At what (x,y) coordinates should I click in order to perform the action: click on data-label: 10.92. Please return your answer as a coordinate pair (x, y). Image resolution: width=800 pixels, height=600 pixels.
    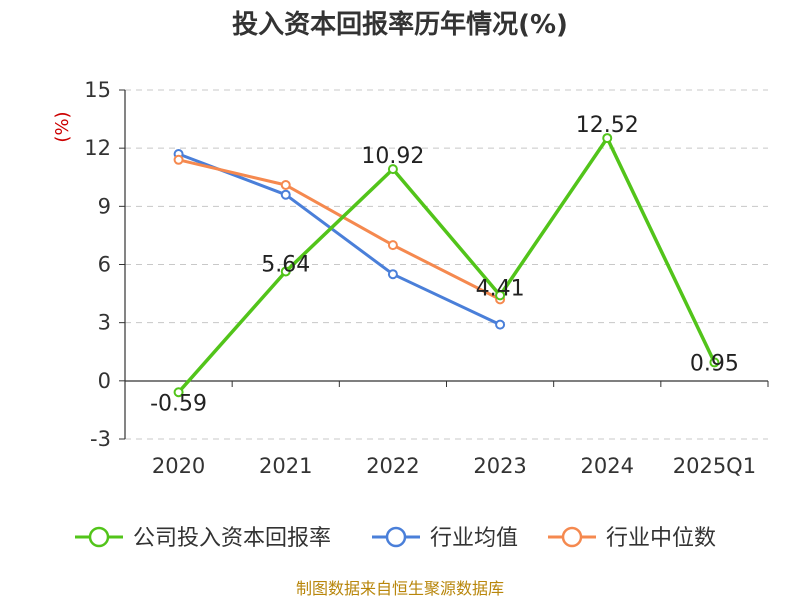
    Looking at the image, I should click on (392, 156).